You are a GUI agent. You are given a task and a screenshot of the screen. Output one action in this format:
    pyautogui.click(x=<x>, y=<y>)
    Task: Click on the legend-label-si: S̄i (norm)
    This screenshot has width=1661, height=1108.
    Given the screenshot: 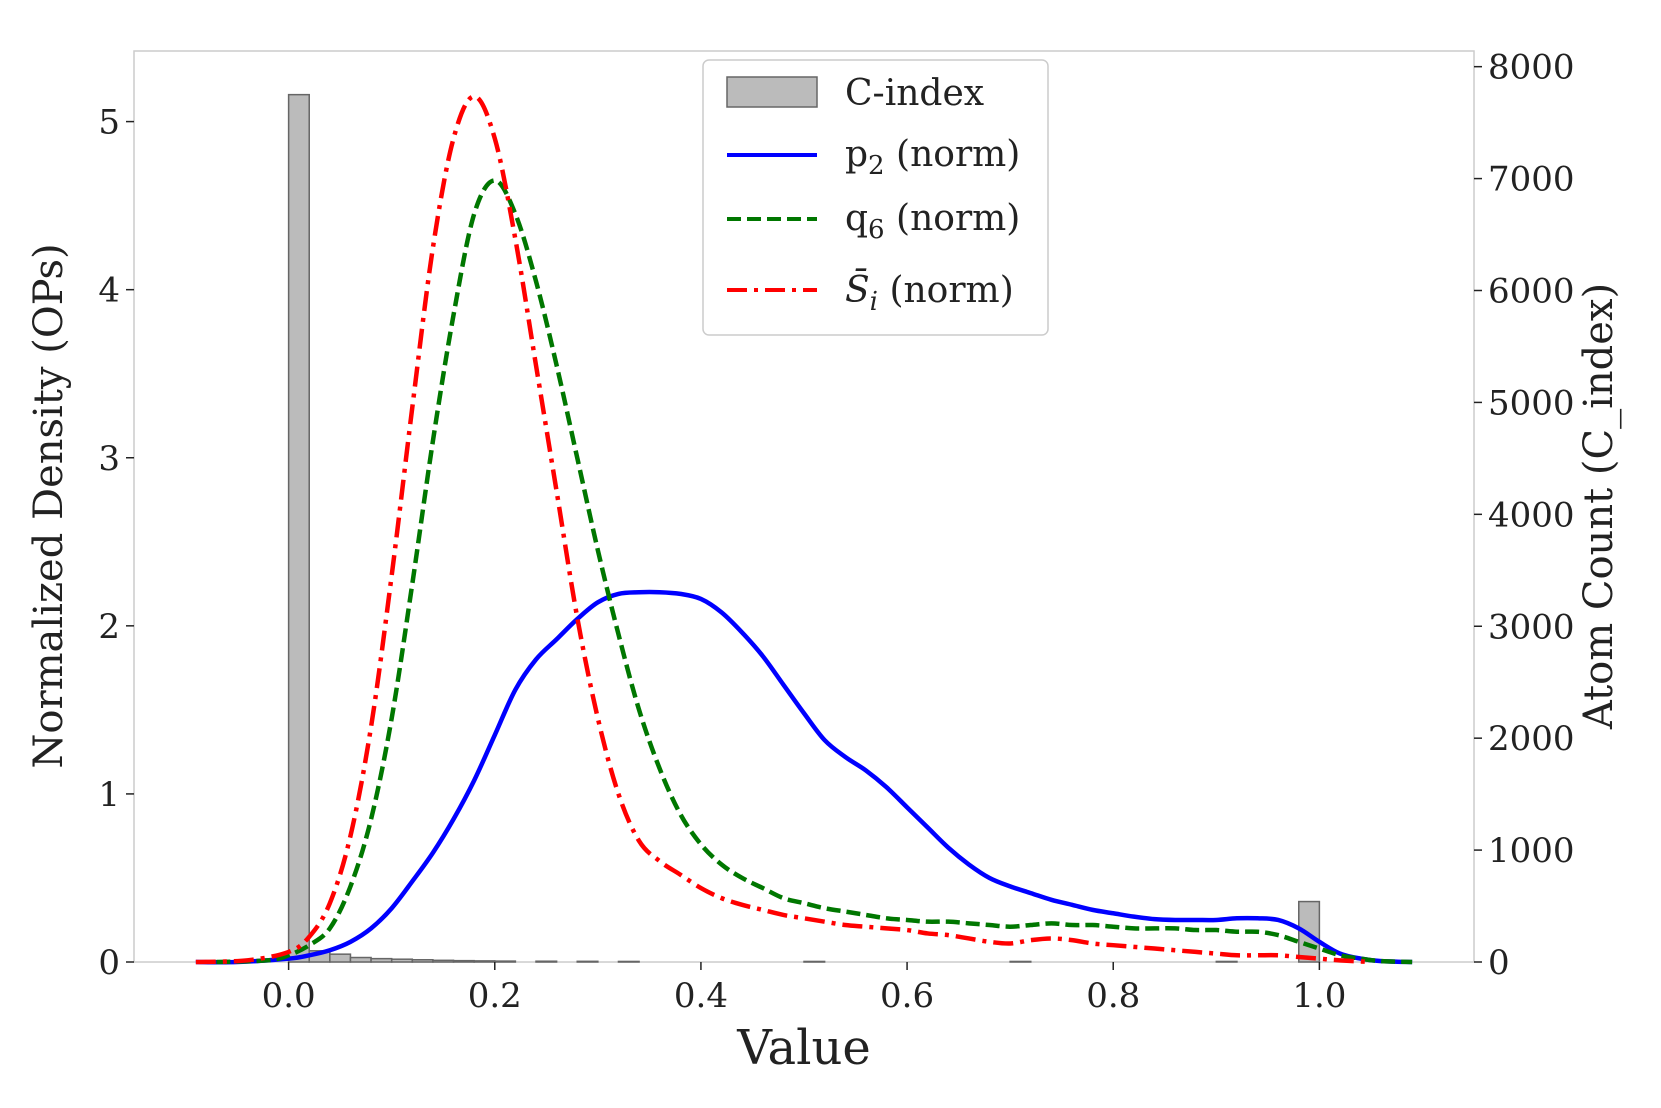 What is the action you would take?
    pyautogui.click(x=929, y=292)
    